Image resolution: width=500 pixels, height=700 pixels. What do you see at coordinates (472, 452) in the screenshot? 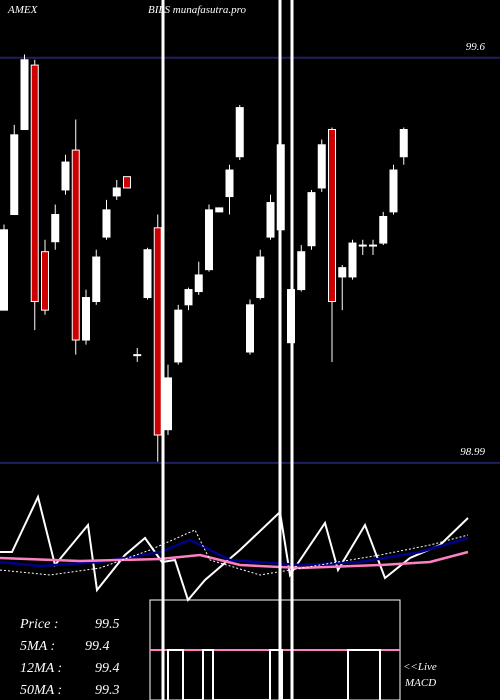
I see `y-tick-label: 98.99` at bounding box center [472, 452].